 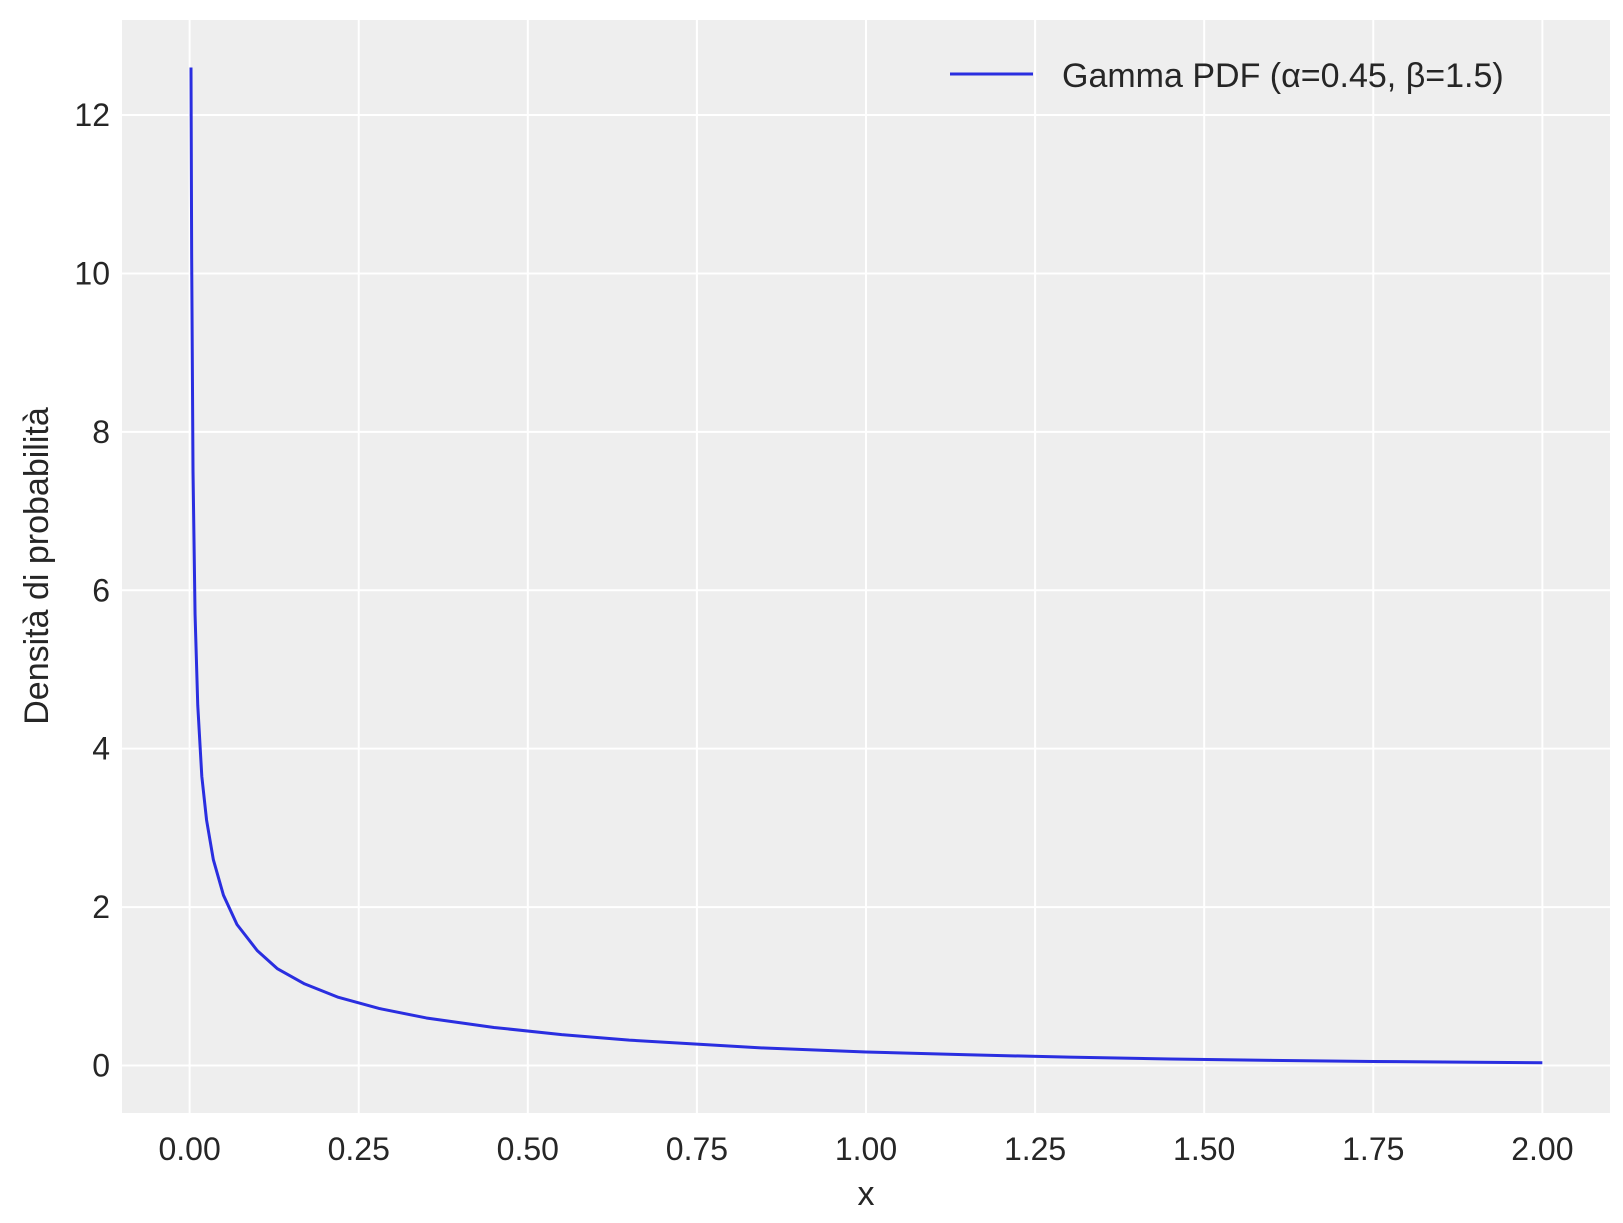 What do you see at coordinates (1373, 1149) in the screenshot?
I see `x-tick-label: 1.75` at bounding box center [1373, 1149].